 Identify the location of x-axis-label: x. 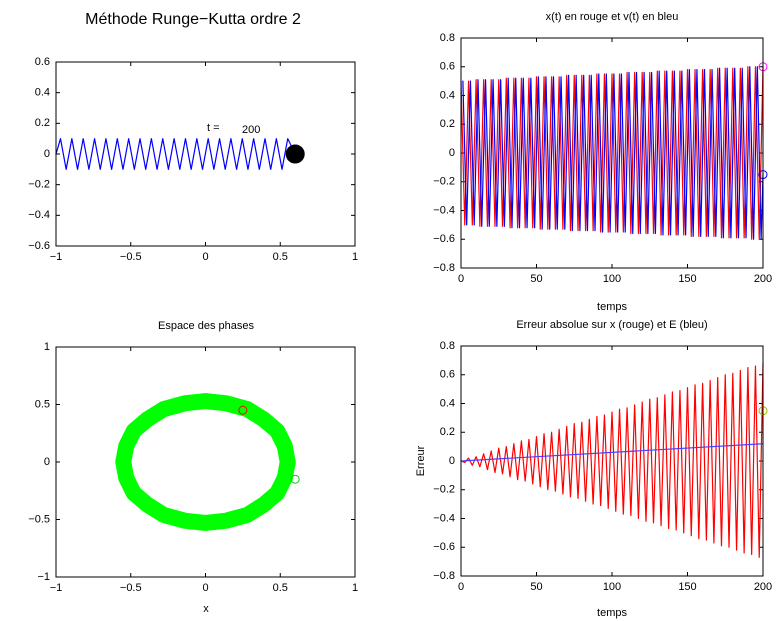
(206, 609).